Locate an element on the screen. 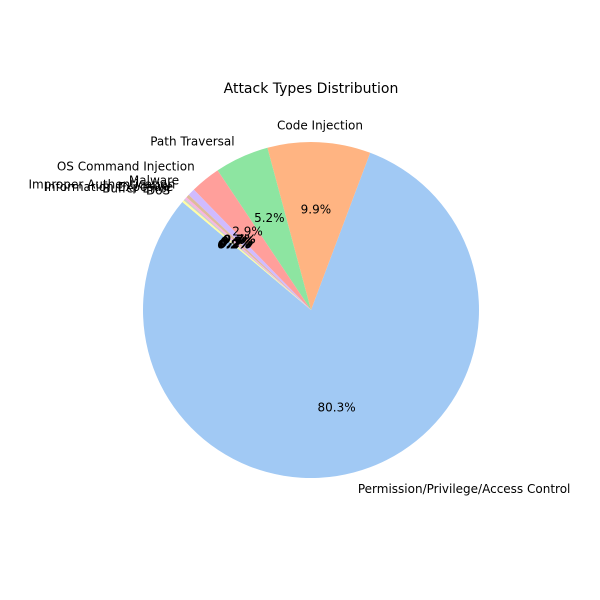 Image resolution: width=600 pixels, height=600 pixels. percent-label: 0.3% is located at coordinates (236, 242).